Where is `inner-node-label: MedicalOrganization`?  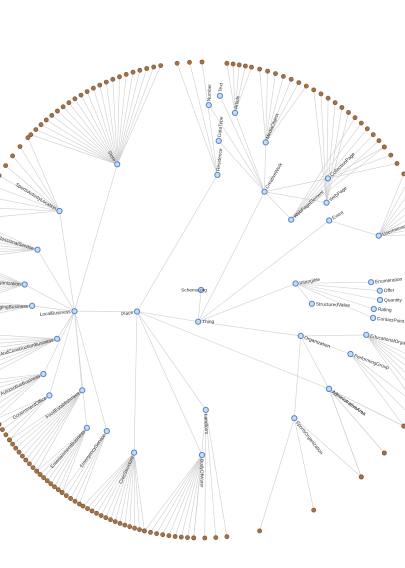
inner-node-label: MedicalOrganization is located at coordinates (10, 283).